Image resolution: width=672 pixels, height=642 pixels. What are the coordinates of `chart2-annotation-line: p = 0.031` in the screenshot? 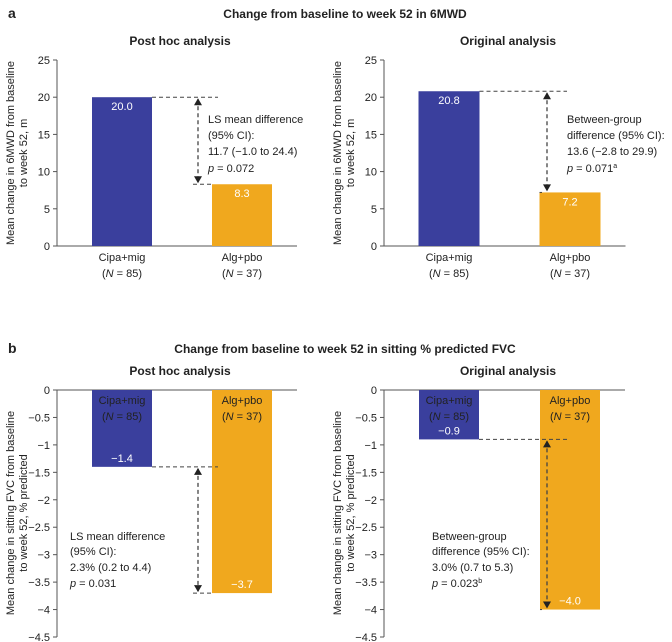 It's located at (92, 584).